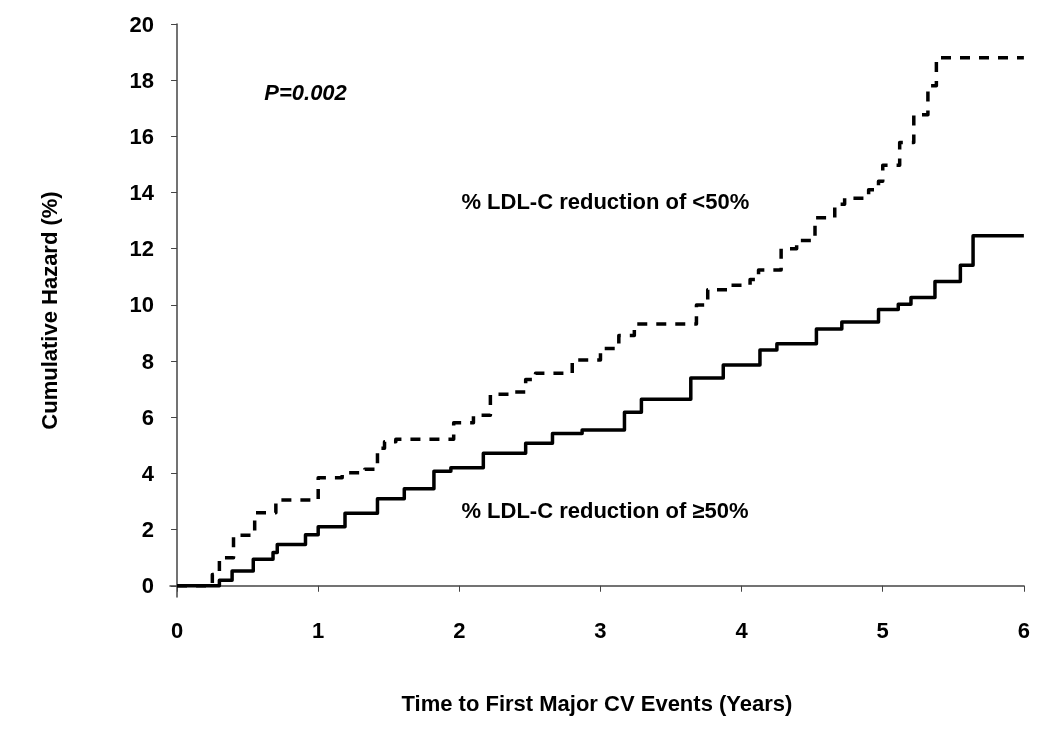  I want to click on x-tick-label: 3, so click(600, 630).